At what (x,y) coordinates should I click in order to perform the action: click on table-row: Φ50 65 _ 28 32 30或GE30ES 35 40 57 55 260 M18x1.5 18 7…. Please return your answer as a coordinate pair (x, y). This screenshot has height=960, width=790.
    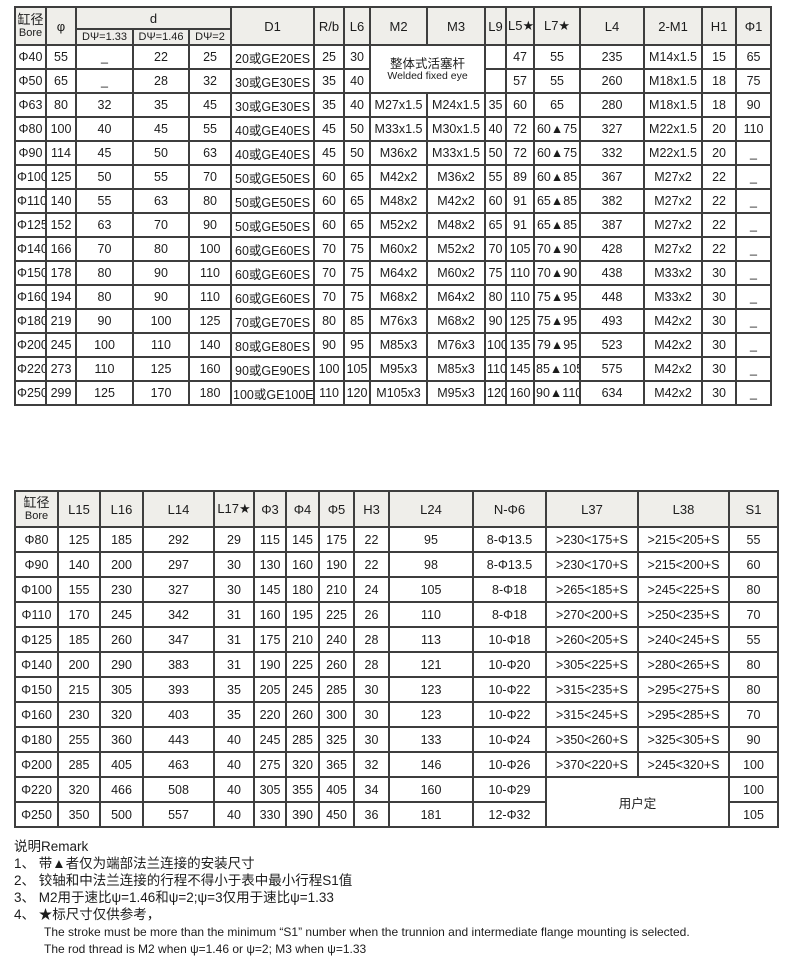
    Looking at the image, I should click on (393, 81).